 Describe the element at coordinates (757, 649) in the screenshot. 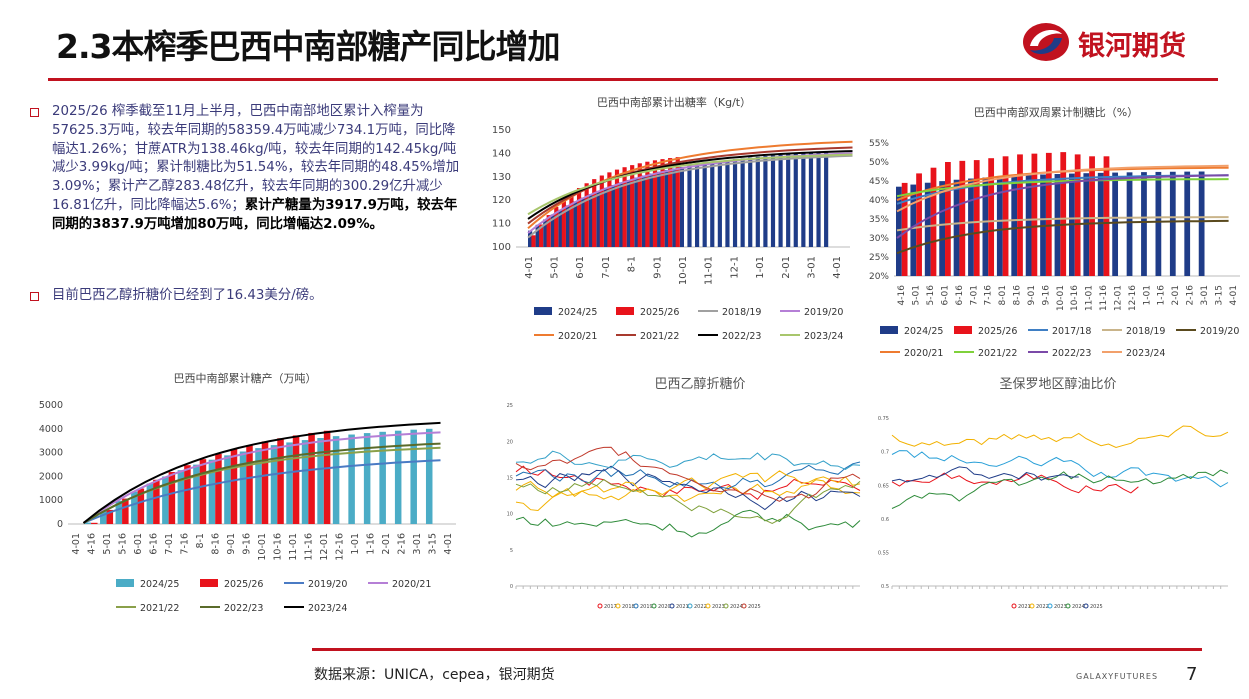

I see `footer-rule` at that location.